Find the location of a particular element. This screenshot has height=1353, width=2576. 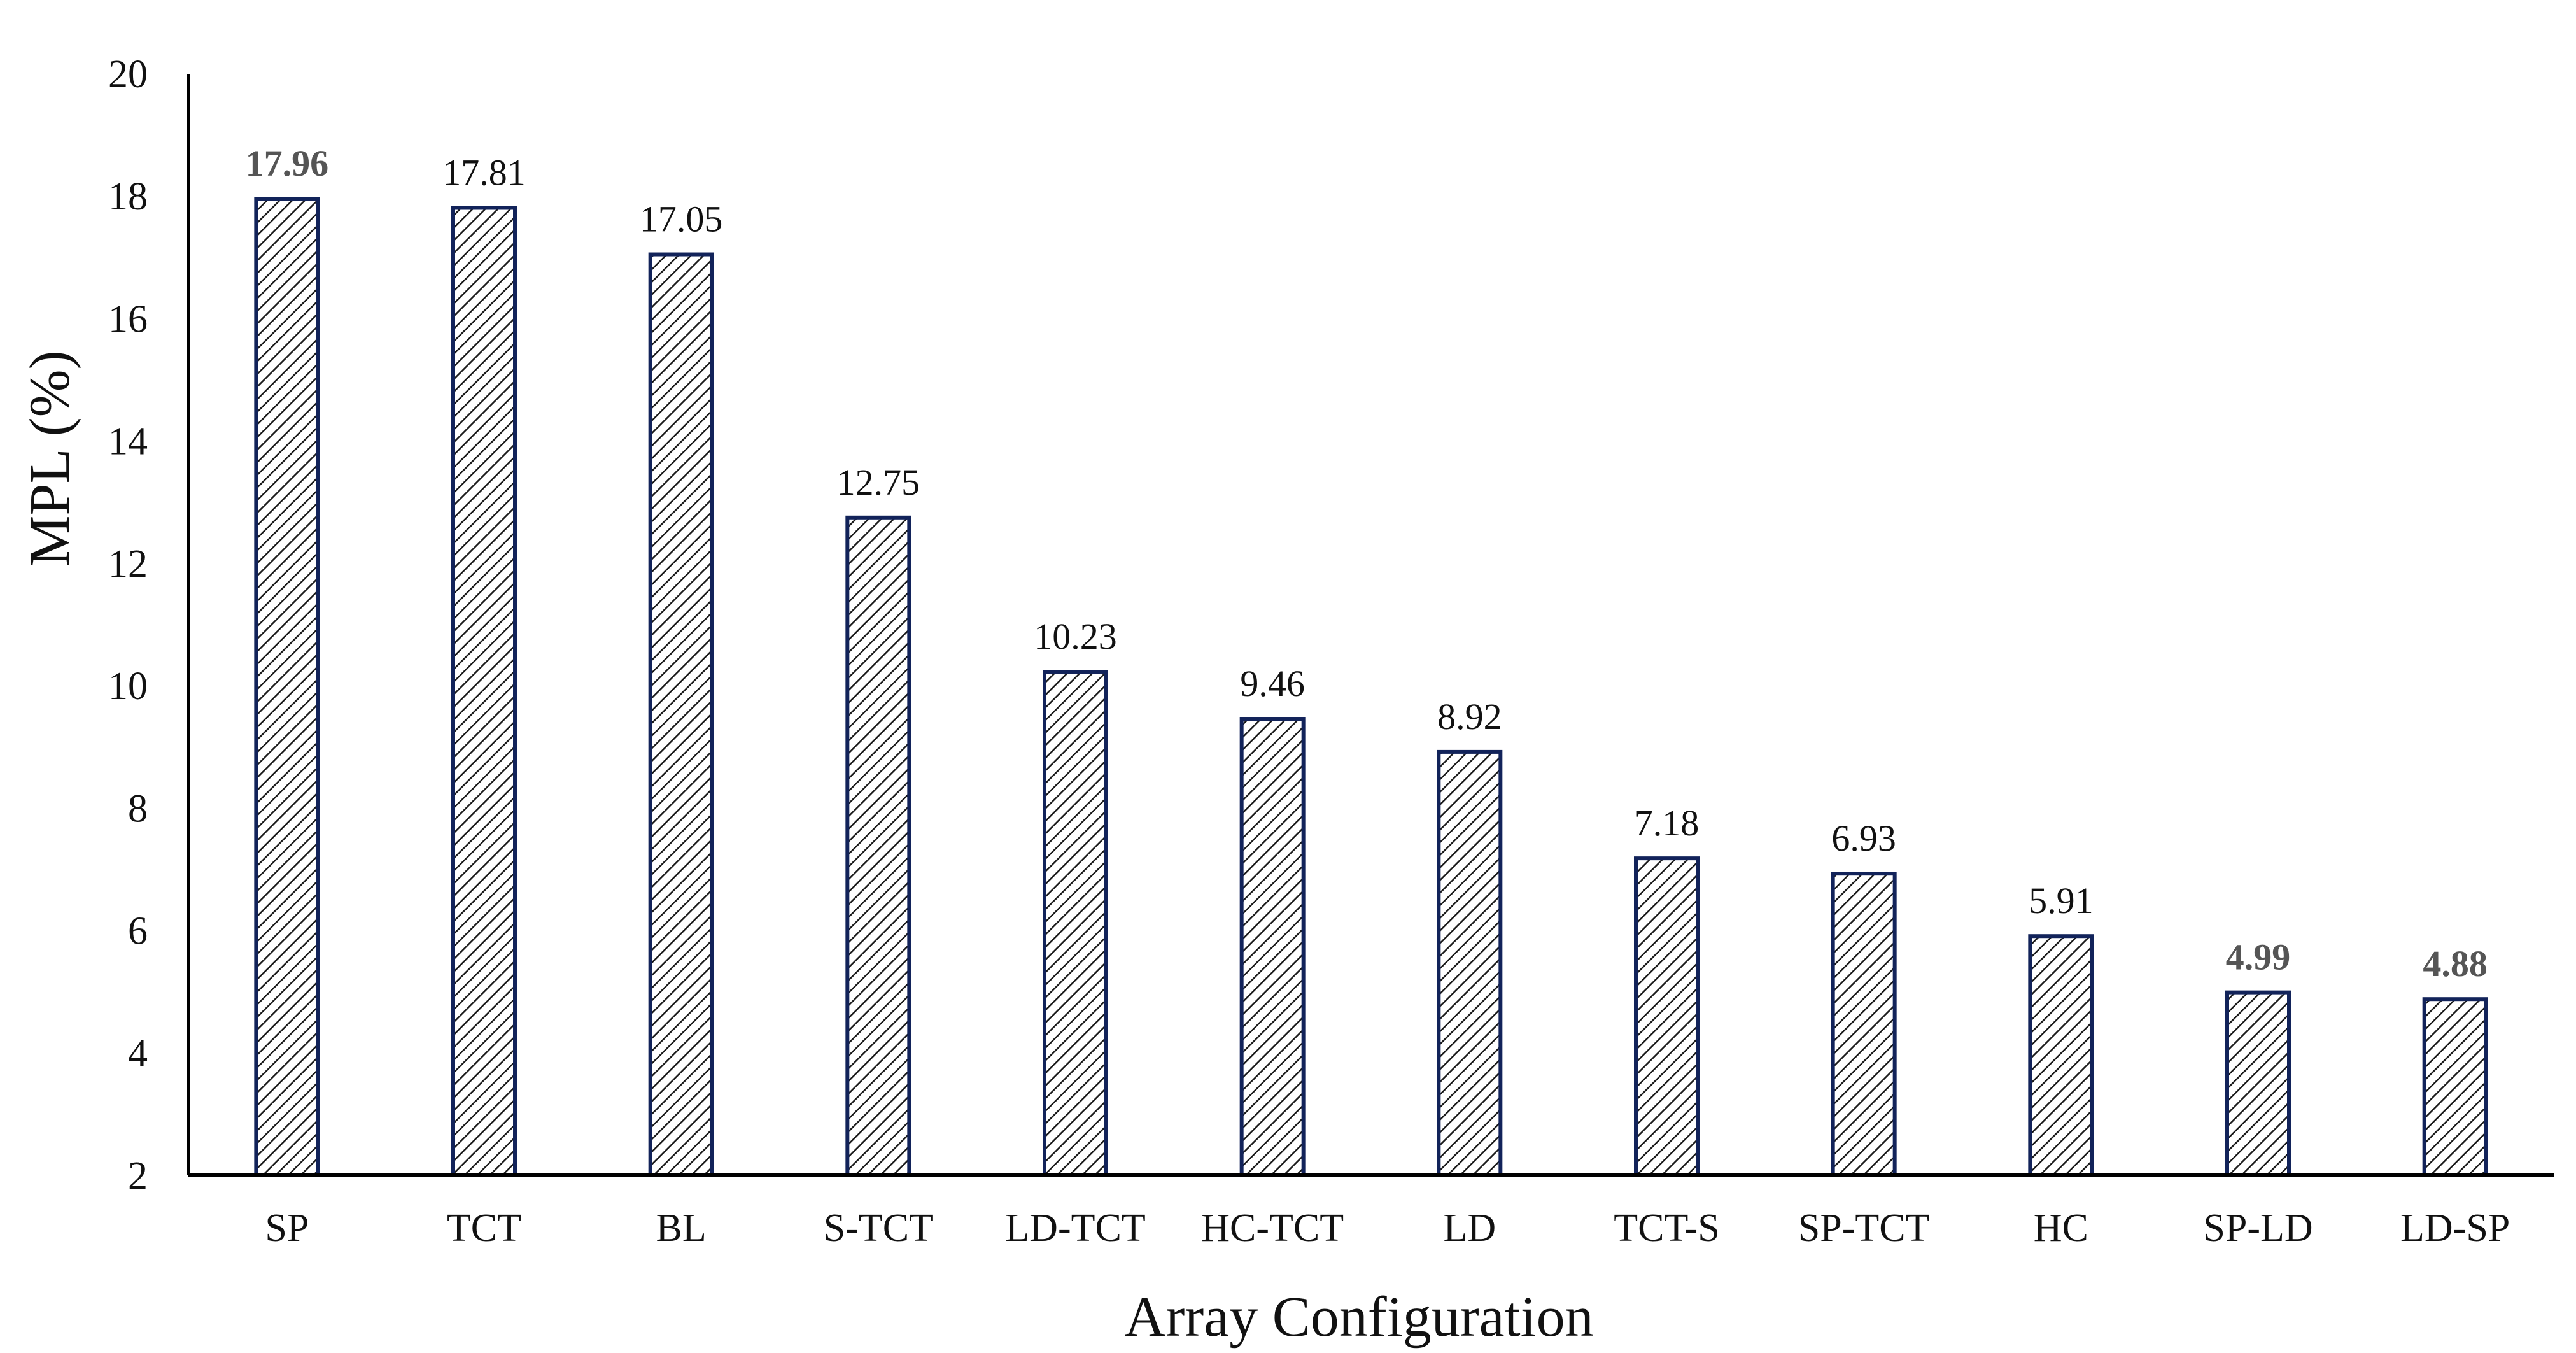

value-label: 6.93 is located at coordinates (1864, 838).